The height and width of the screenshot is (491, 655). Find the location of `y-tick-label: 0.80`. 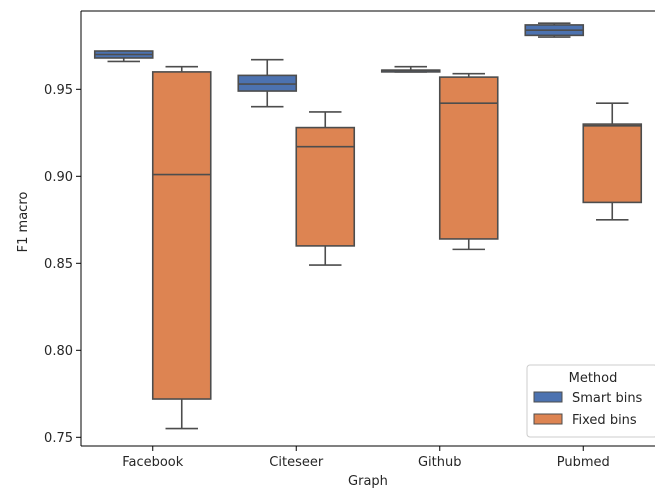

y-tick-label: 0.80 is located at coordinates (58, 351).